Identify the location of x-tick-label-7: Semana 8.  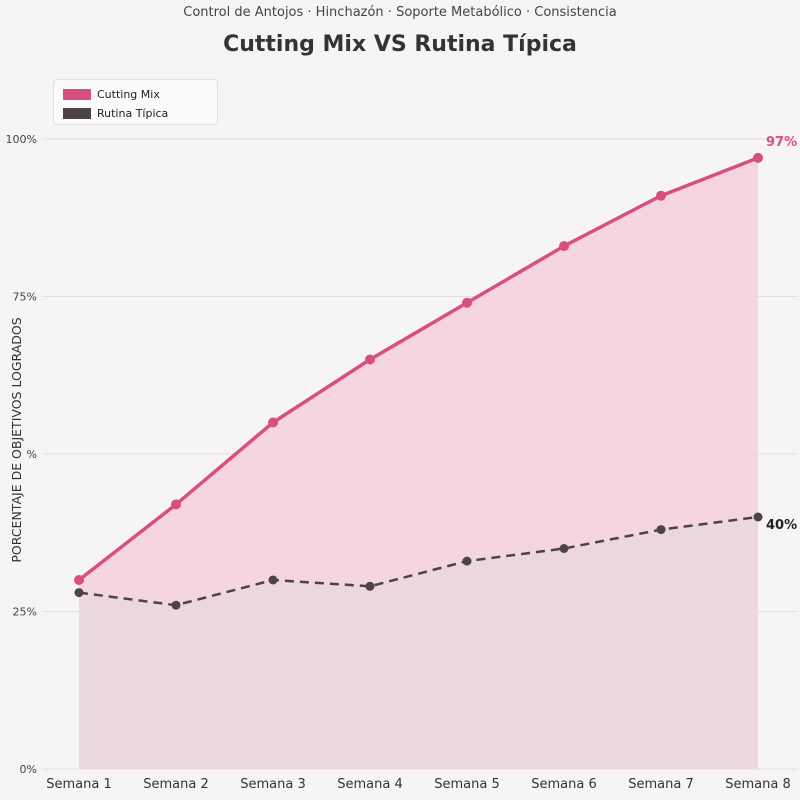
(758, 784).